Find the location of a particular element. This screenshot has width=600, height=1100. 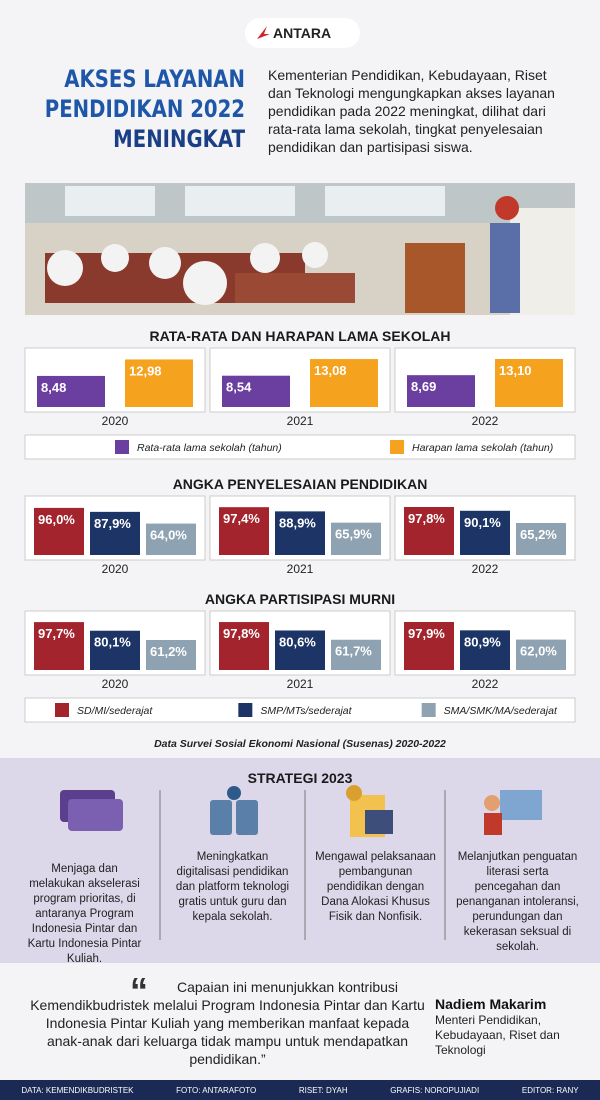

credit: GRAFIS: NOROPUJIADI is located at coordinates (435, 1090).